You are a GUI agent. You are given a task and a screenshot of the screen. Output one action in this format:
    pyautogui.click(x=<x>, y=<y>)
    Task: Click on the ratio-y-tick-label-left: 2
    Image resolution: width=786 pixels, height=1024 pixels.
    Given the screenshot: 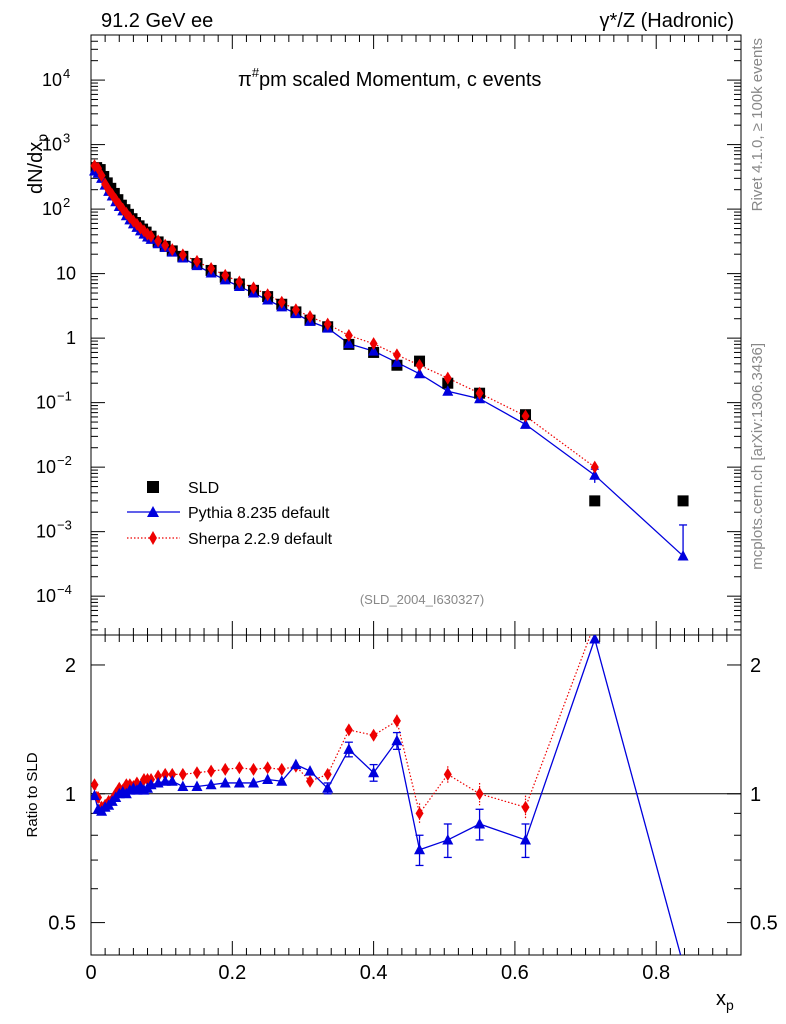 What is the action you would take?
    pyautogui.click(x=70, y=666)
    